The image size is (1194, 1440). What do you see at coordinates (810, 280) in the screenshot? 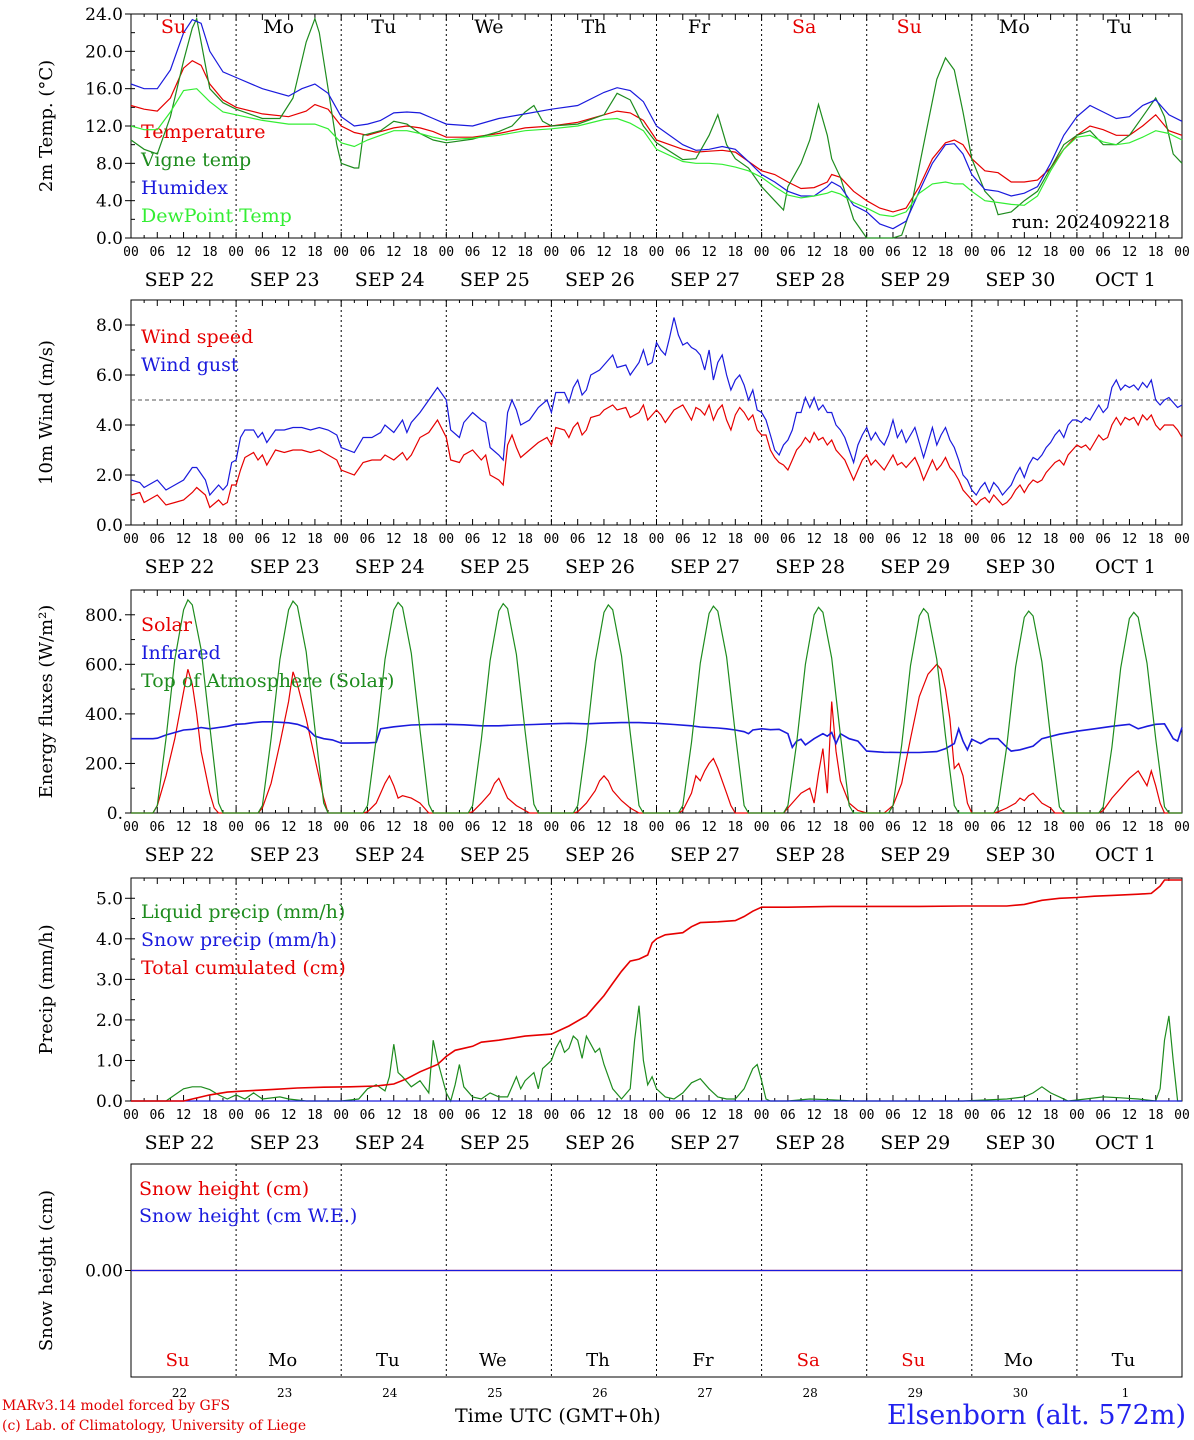
I see `temp-date-label: SEP 28` at bounding box center [810, 280].